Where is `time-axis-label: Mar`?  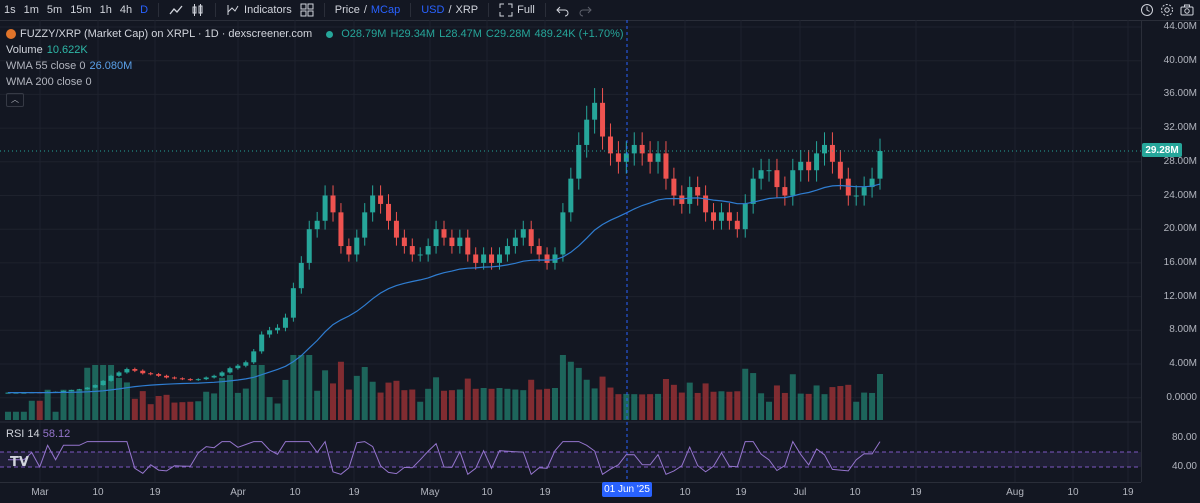
time-axis-label: Mar is located at coordinates (40, 492).